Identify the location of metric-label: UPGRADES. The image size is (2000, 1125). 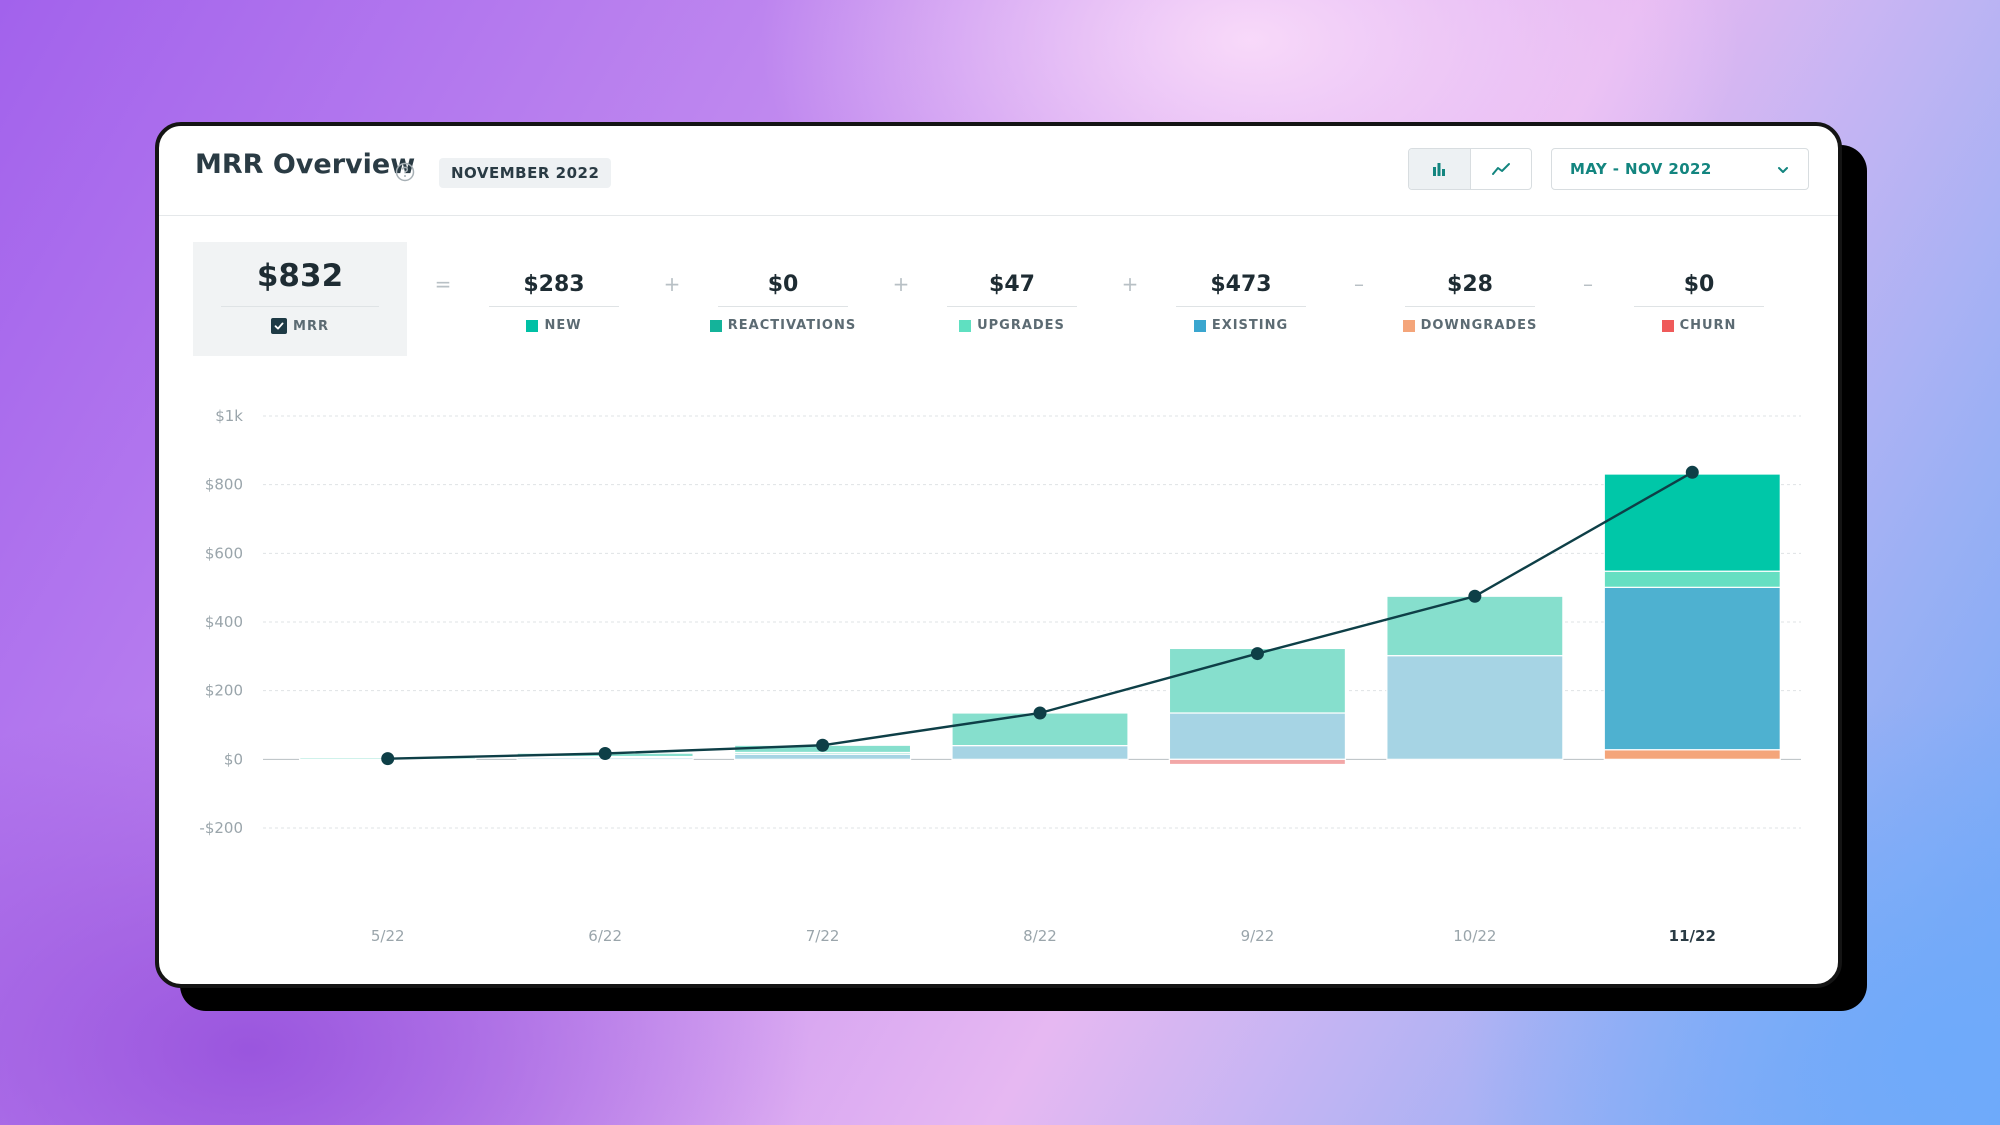
(1021, 325).